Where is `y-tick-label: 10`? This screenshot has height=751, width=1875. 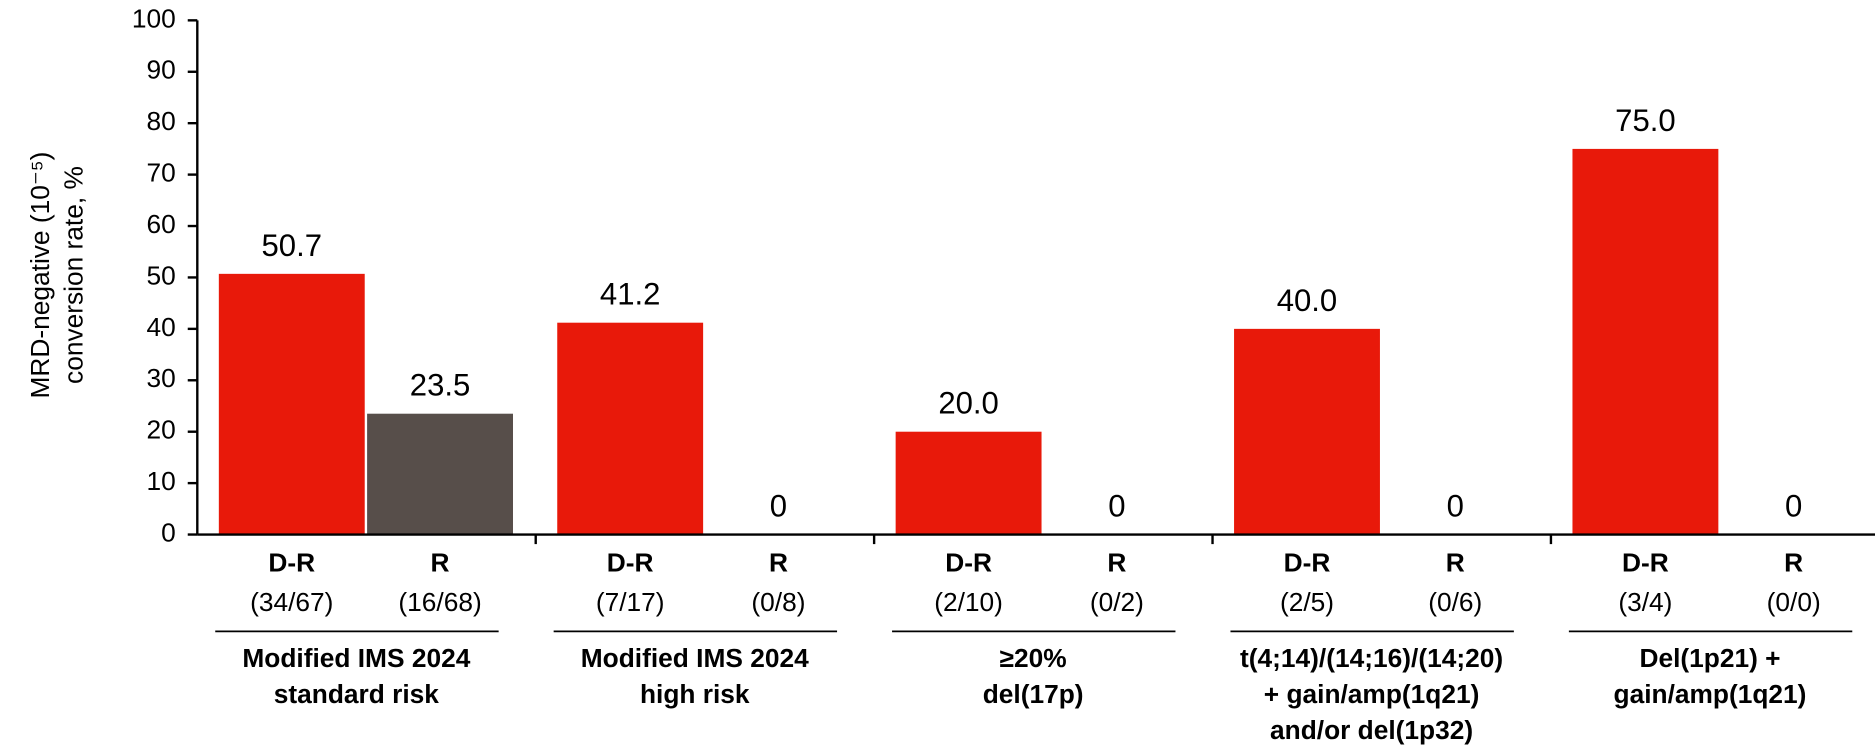 y-tick-label: 10 is located at coordinates (161, 481).